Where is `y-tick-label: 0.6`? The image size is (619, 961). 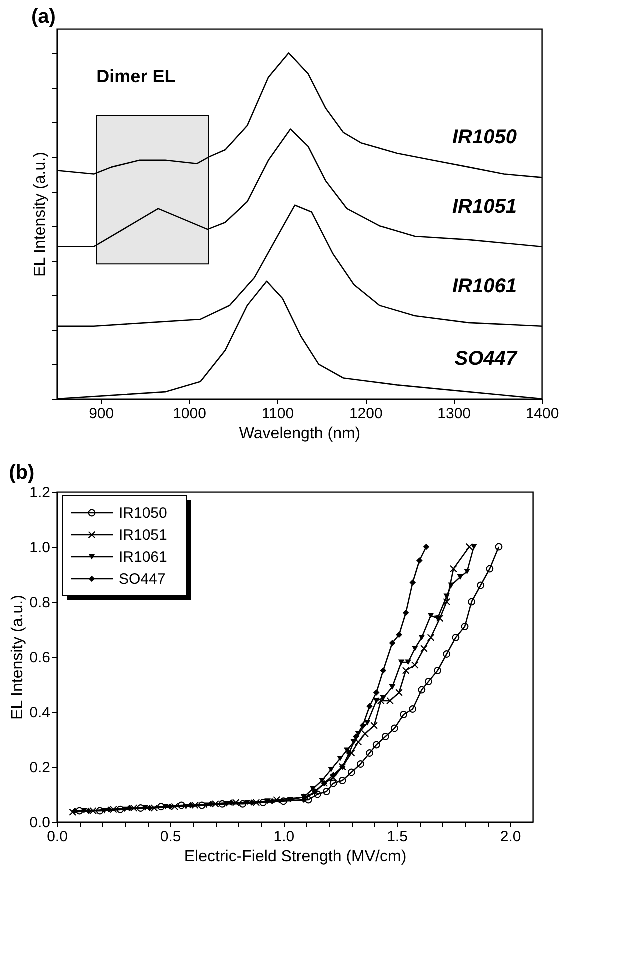
y-tick-label: 0.6 is located at coordinates (40, 658).